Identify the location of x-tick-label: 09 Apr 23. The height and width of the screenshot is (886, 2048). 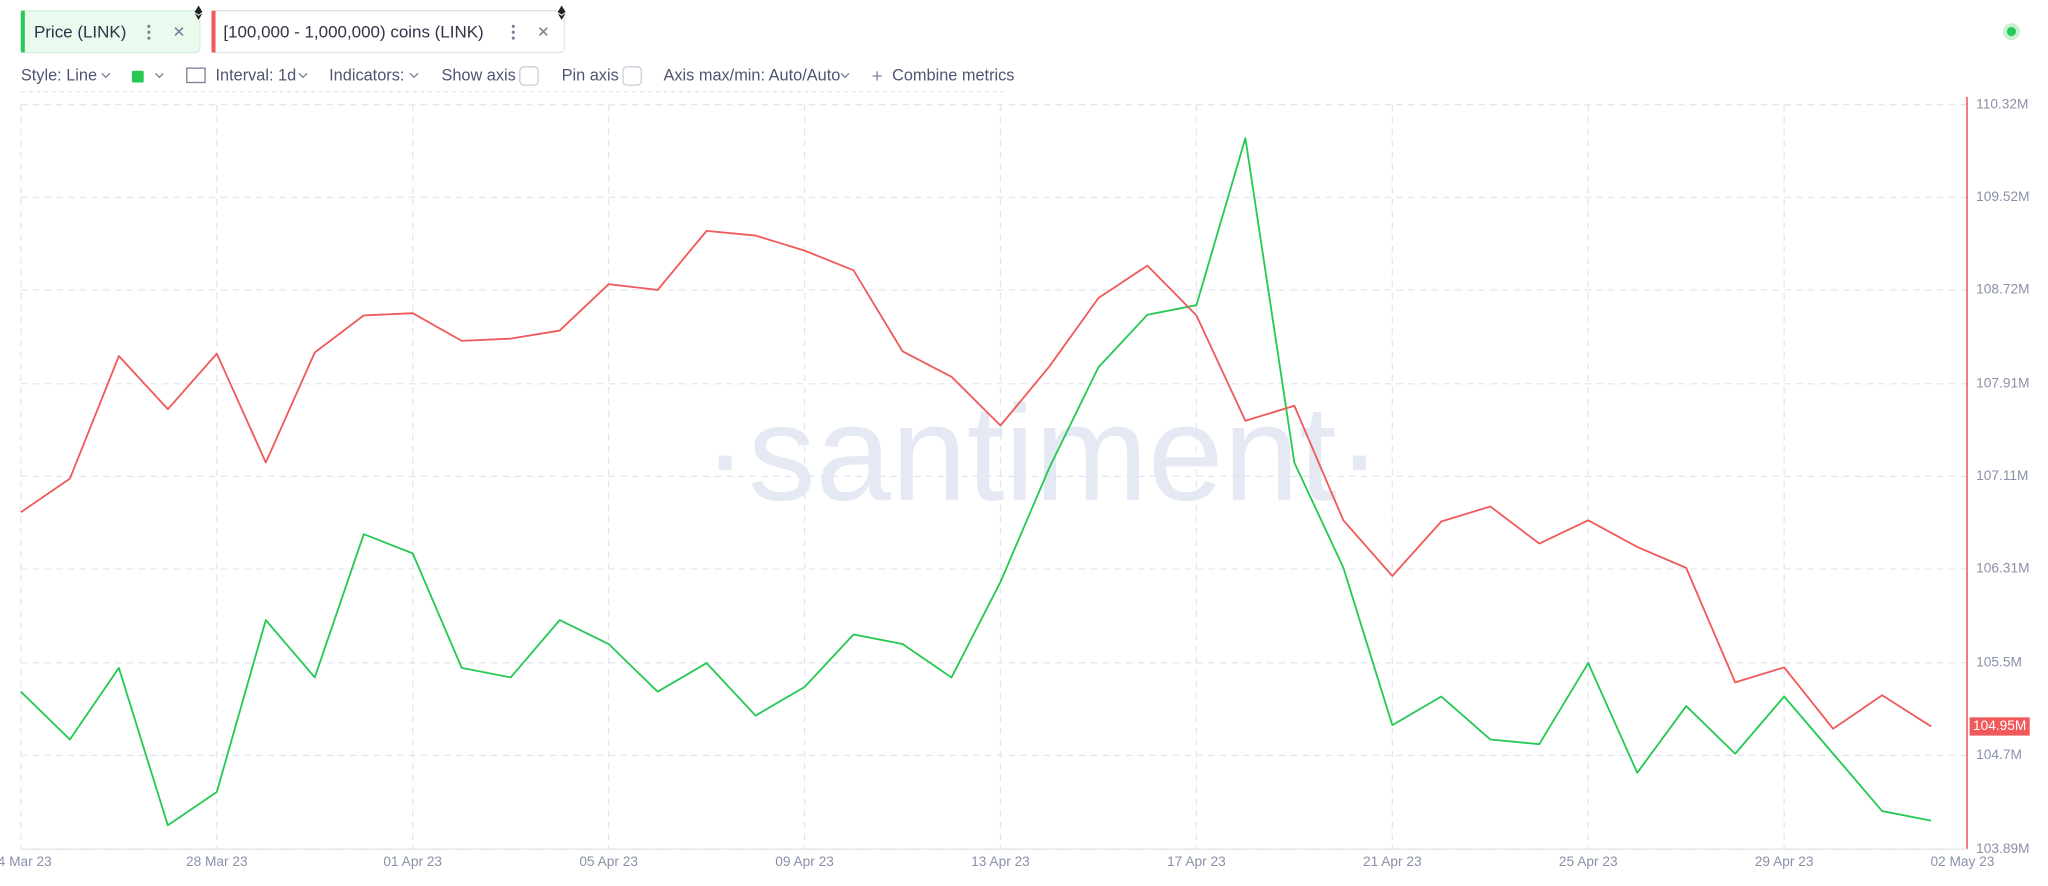
(804, 861).